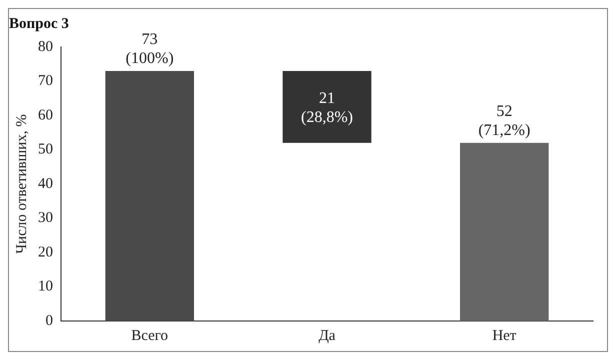 This screenshot has height=360, width=616. Describe the element at coordinates (45, 46) in the screenshot. I see `y-tick-label: 80` at that location.